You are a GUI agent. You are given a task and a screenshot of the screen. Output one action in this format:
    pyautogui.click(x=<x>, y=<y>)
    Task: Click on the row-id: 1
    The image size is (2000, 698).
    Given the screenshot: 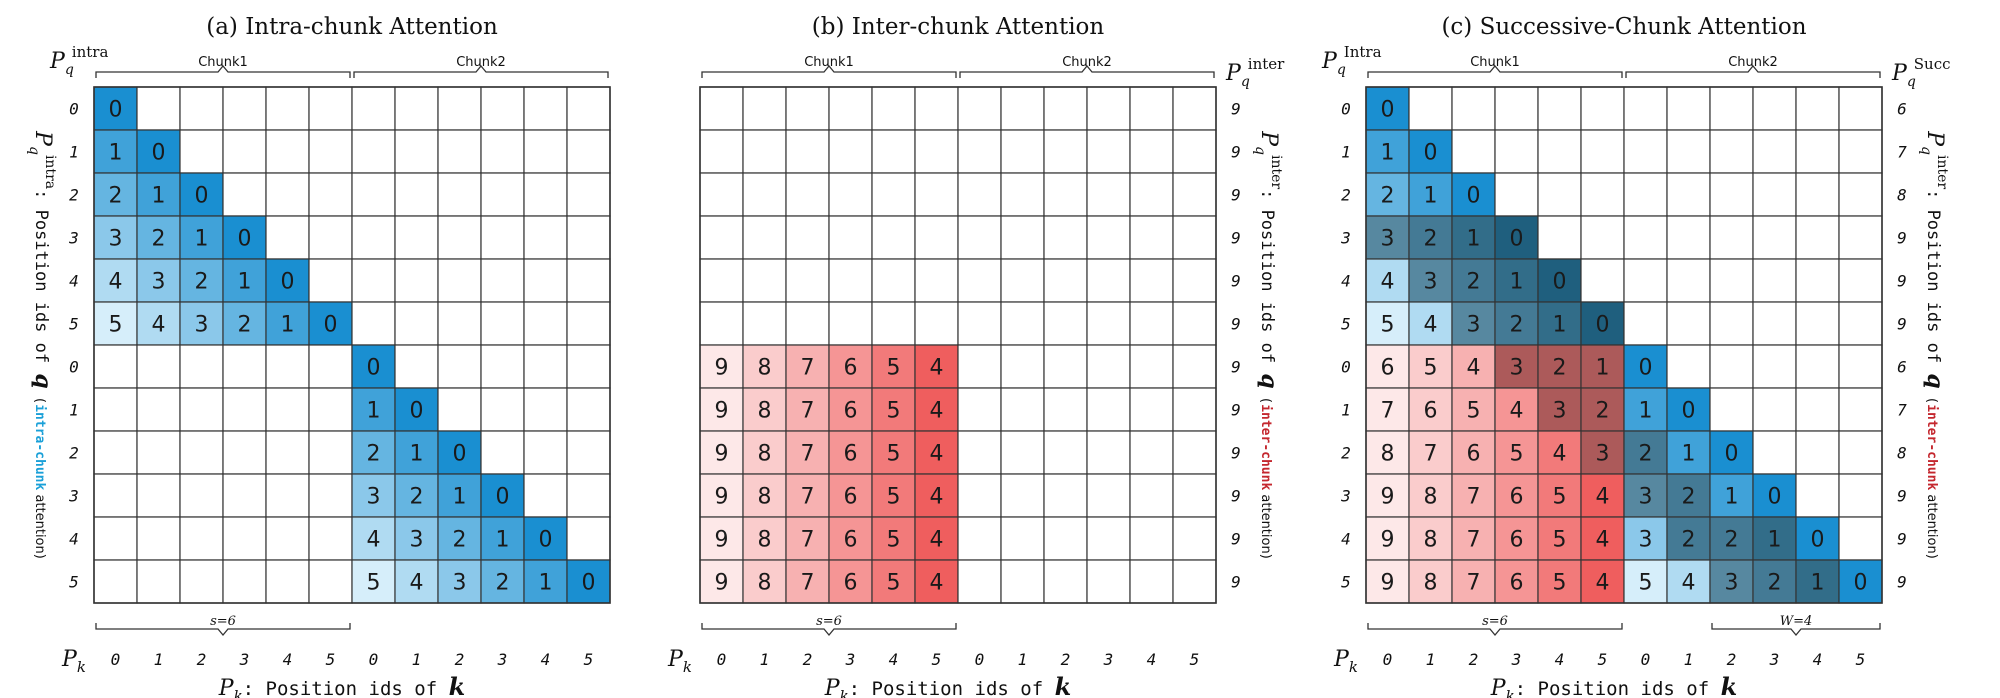 What is the action you would take?
    pyautogui.click(x=1346, y=410)
    